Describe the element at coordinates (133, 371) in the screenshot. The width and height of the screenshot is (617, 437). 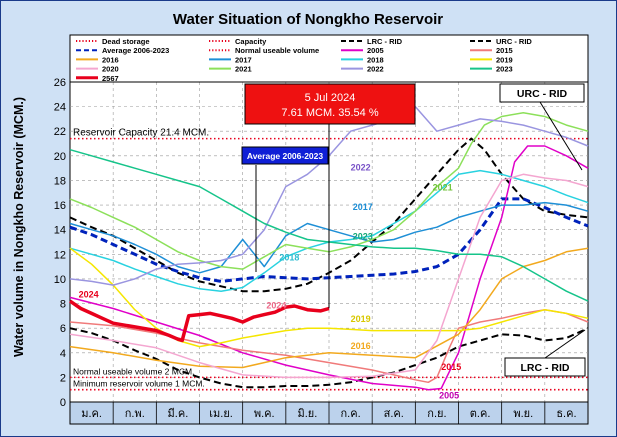
I see `reference-line-label: Normal useable volume 2 MCM.` at that location.